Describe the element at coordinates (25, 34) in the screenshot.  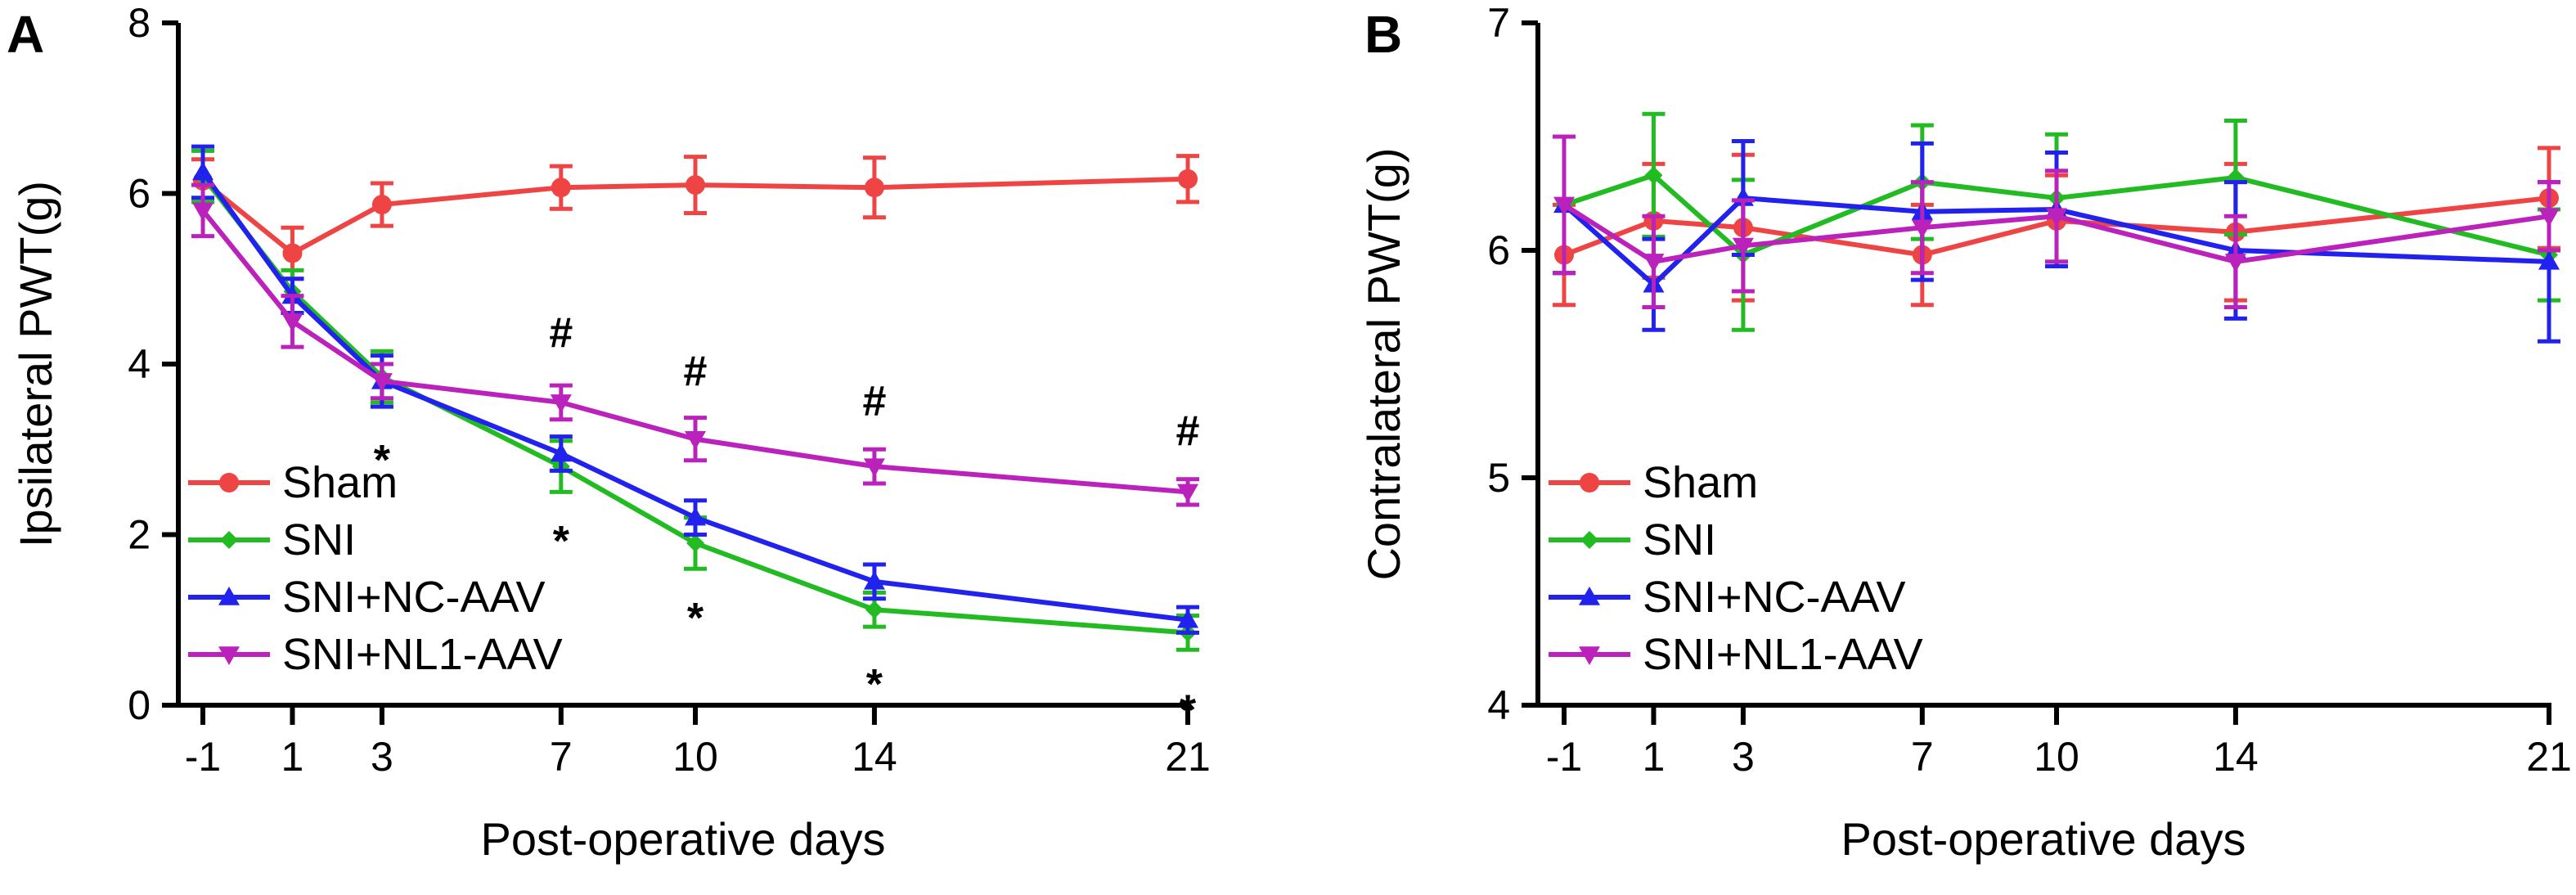
I see `panel-label: A` at that location.